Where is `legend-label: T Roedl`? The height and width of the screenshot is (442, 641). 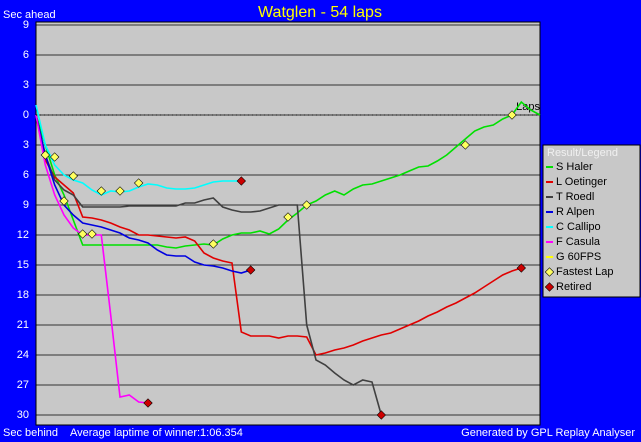
legend-label: T Roedl is located at coordinates (575, 197).